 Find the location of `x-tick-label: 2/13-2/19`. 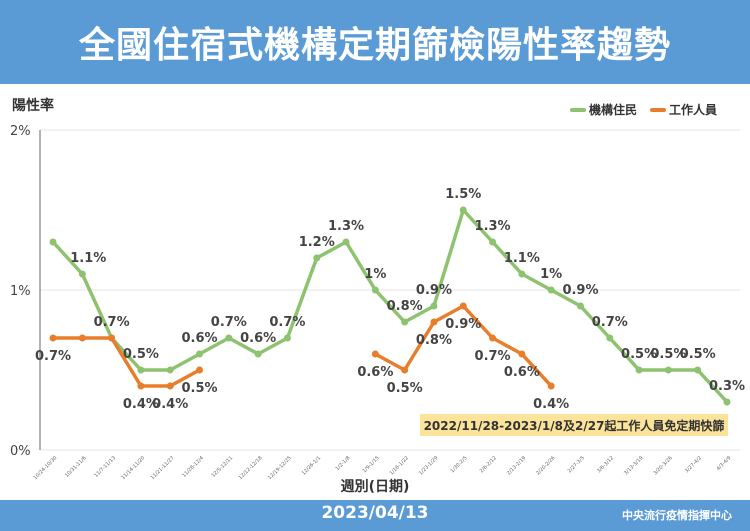

x-tick-label: 2/13-2/19 is located at coordinates (516, 465).